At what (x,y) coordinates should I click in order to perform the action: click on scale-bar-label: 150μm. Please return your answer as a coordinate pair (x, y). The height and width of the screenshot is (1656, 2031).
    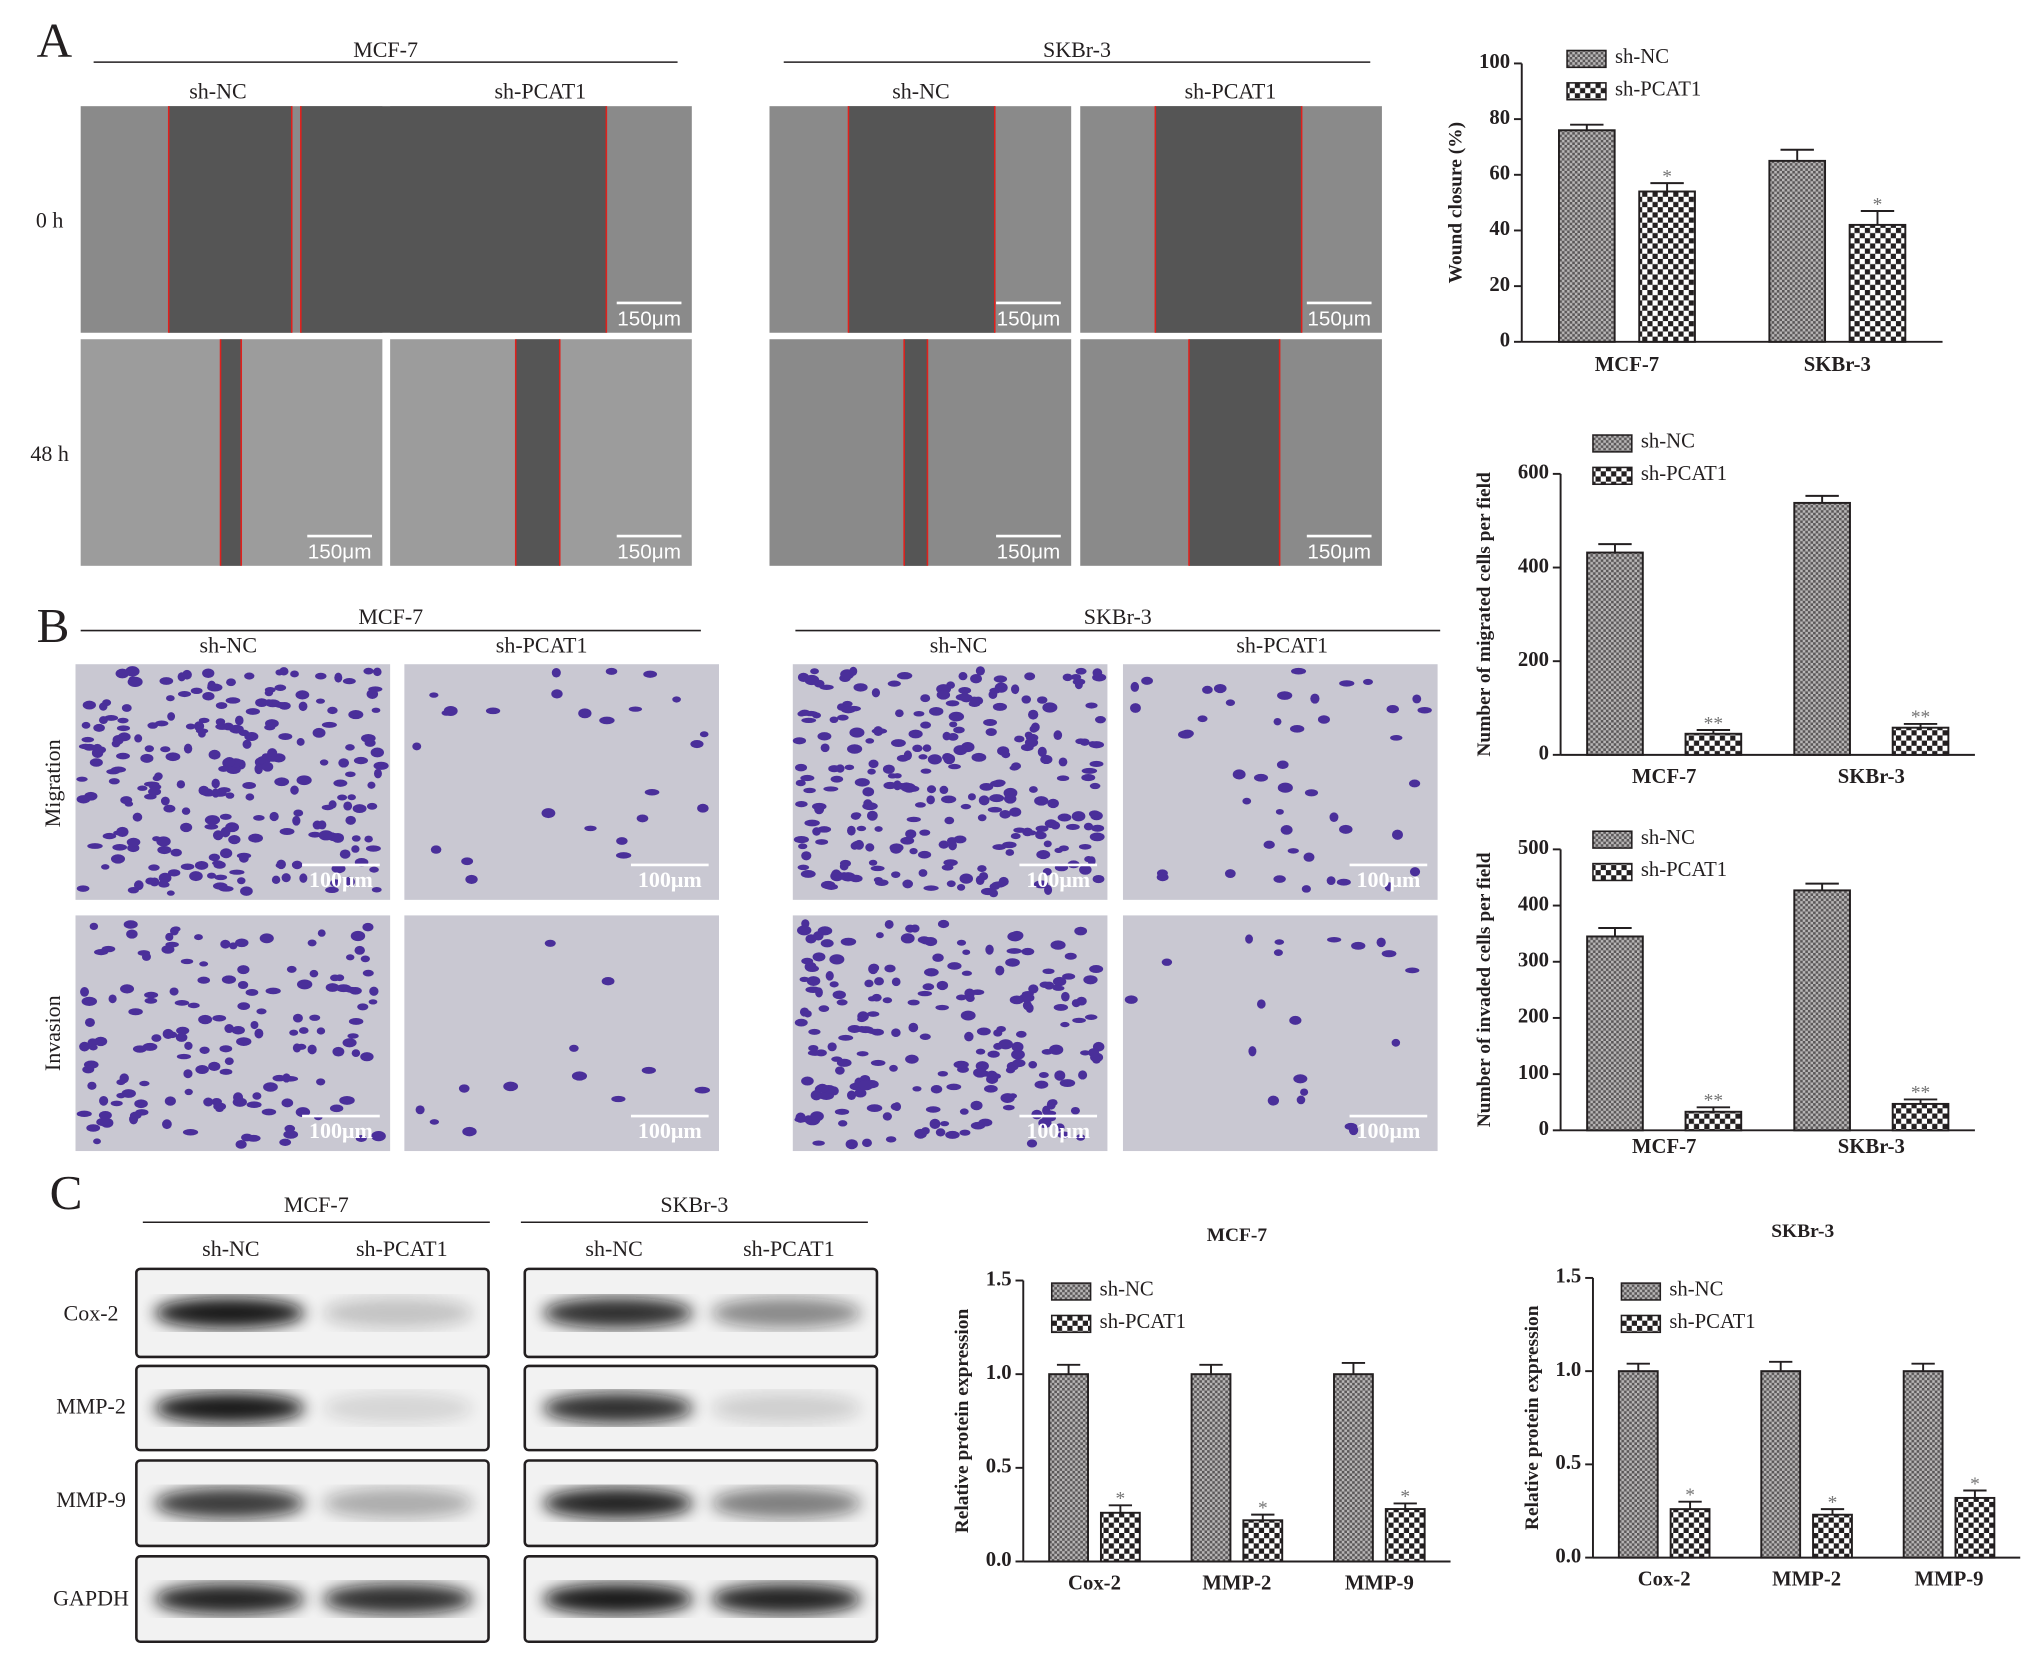
    Looking at the image, I should click on (649, 318).